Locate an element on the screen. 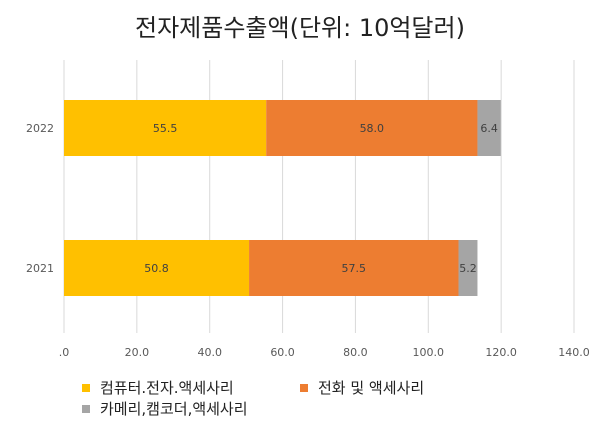 This screenshot has width=600, height=425. data-label: 58.0 is located at coordinates (372, 128).